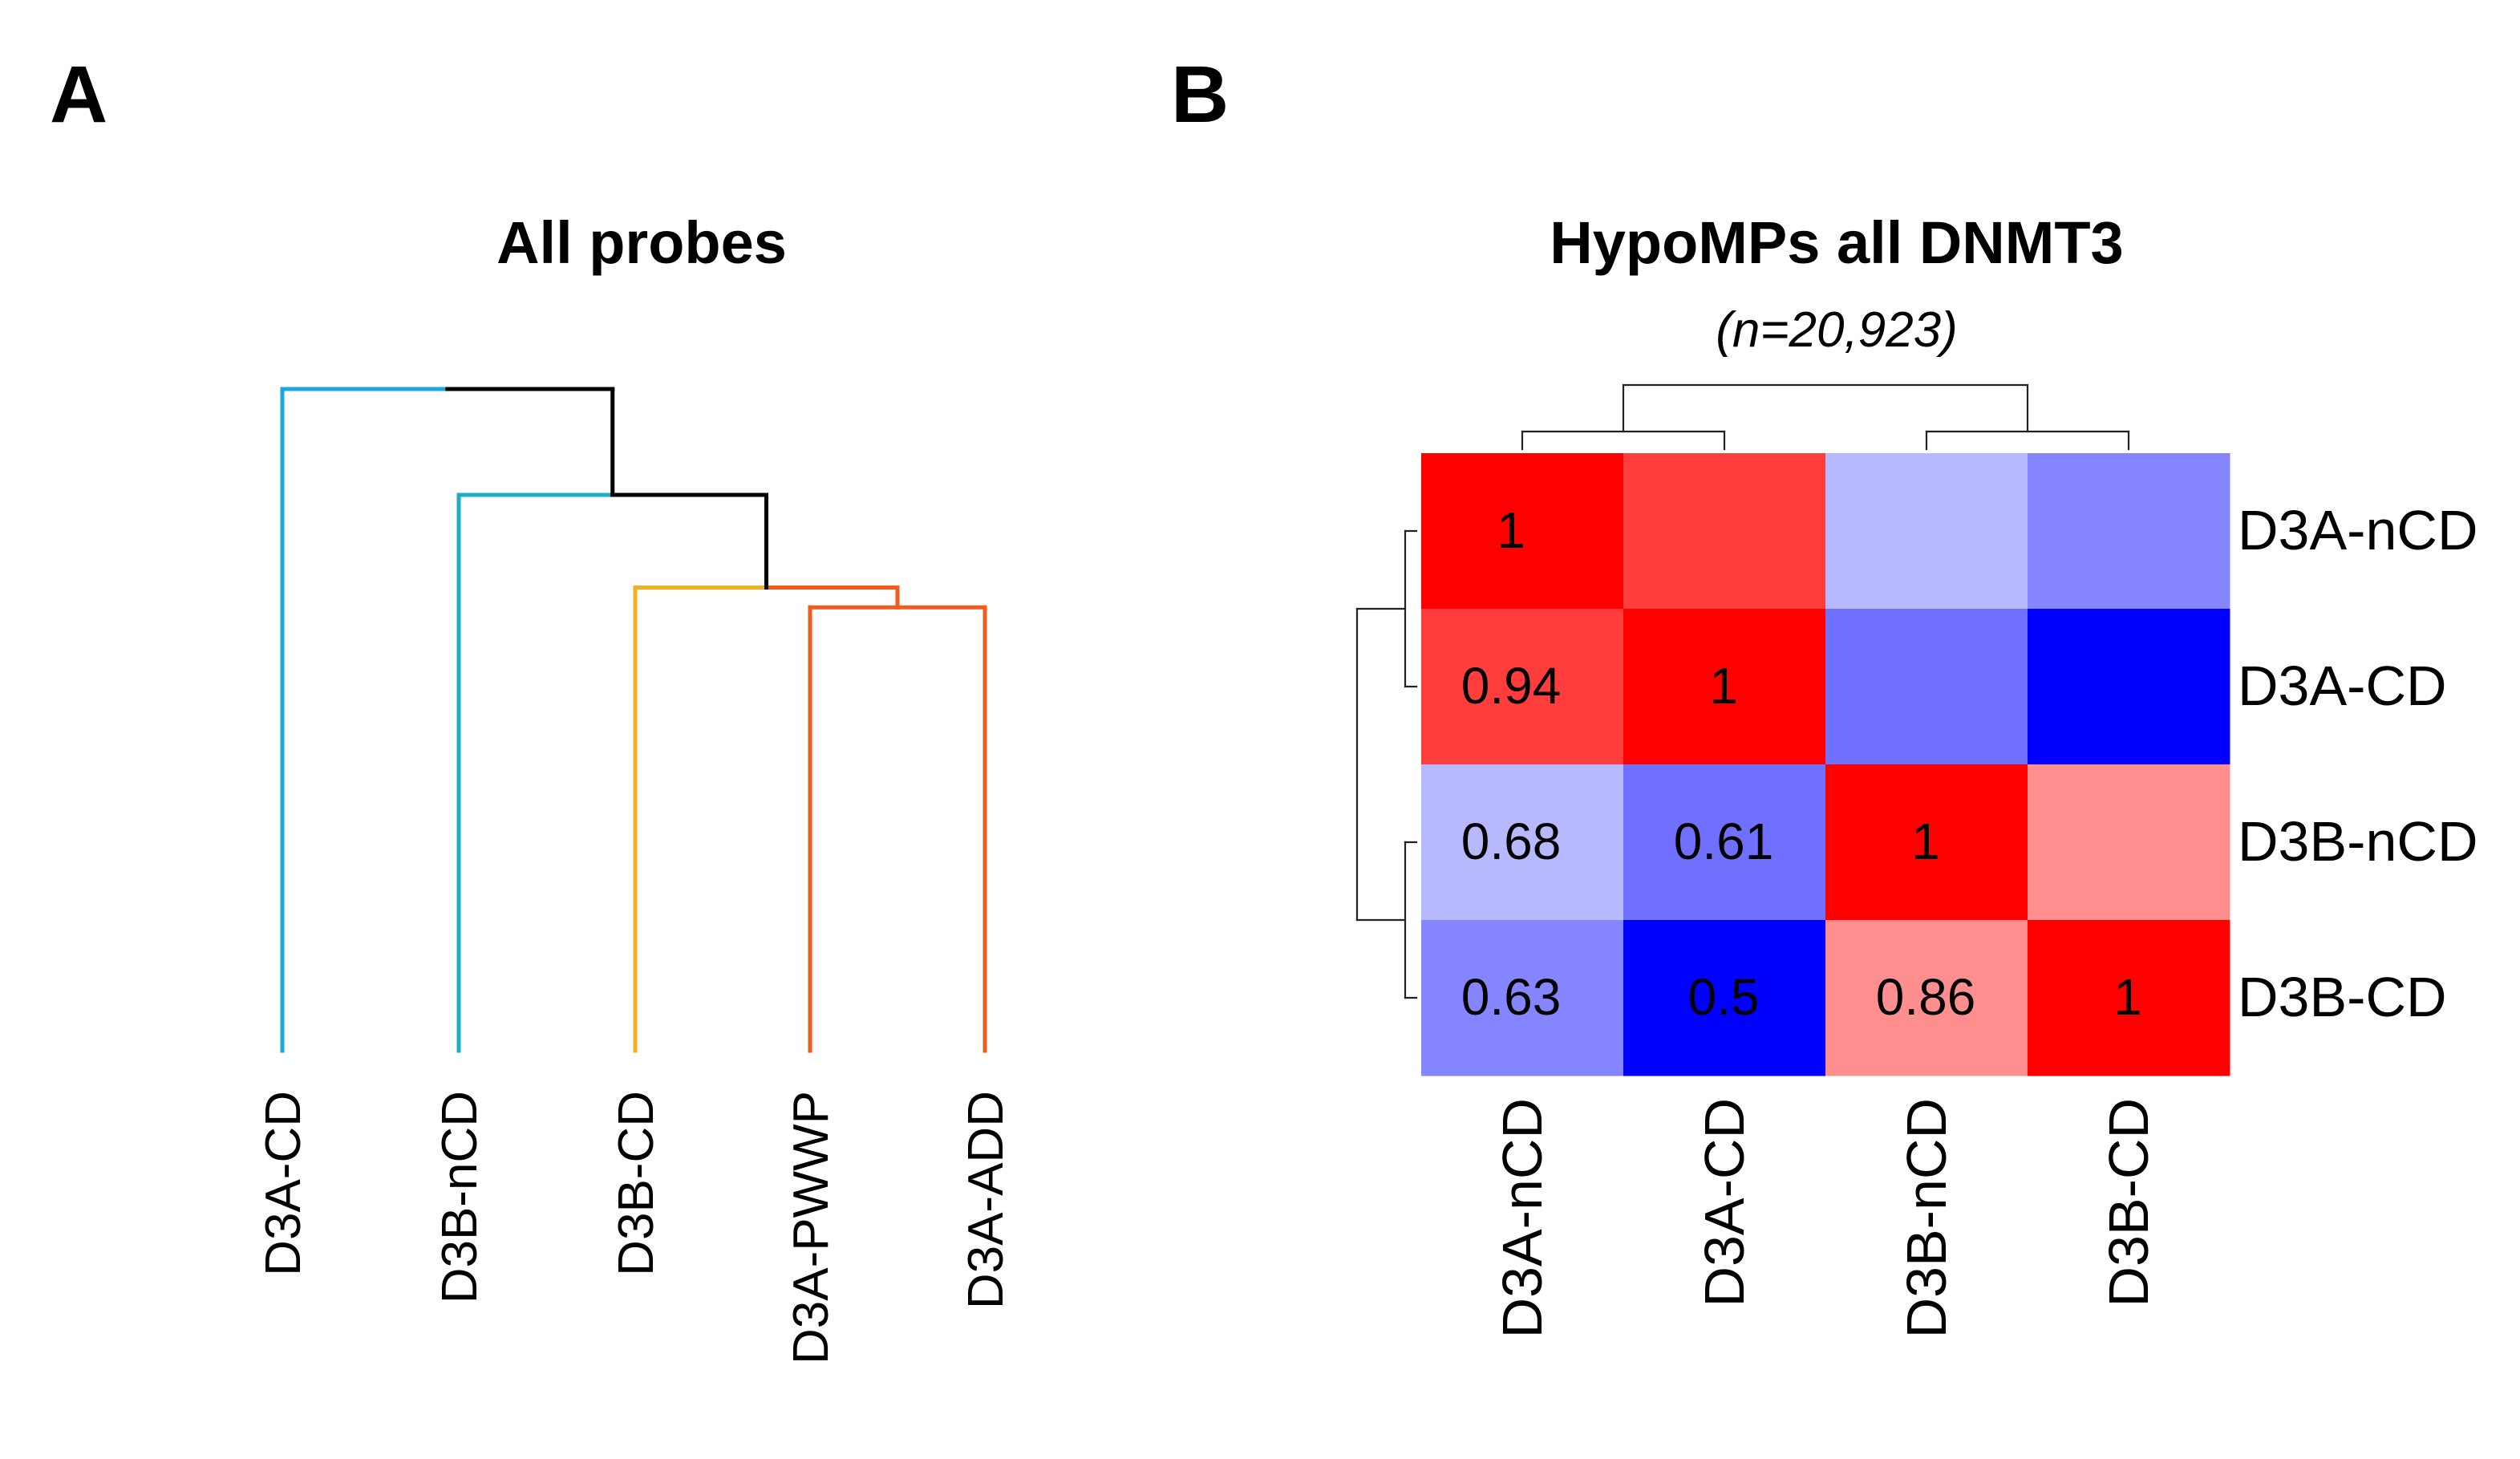 This screenshot has height=1459, width=2520. I want to click on panel-a-label: A, so click(78, 95).